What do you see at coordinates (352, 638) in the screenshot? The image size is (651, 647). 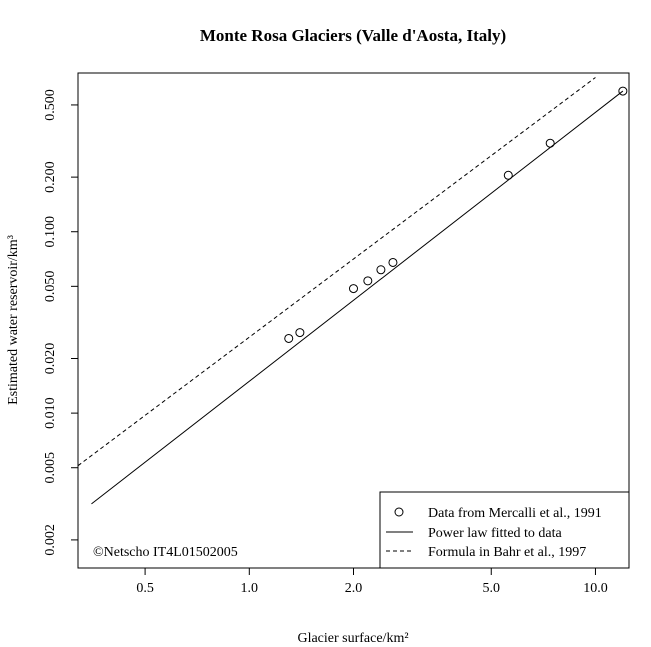 I see `x-axis-label: Glacier surface/km²` at bounding box center [352, 638].